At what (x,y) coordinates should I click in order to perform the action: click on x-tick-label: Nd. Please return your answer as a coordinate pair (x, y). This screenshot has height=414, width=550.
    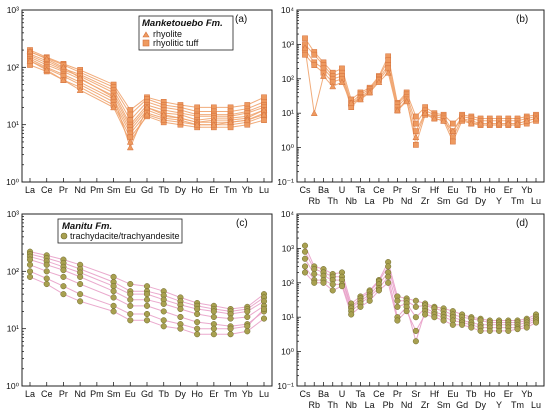
    Looking at the image, I should click on (407, 201).